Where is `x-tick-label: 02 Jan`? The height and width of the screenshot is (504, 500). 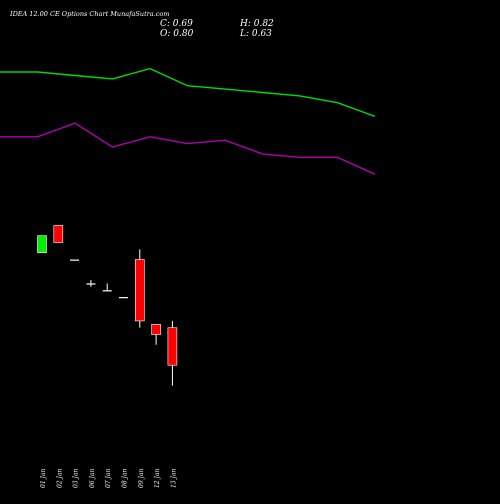 x-tick-label: 02 Jan is located at coordinates (59, 478).